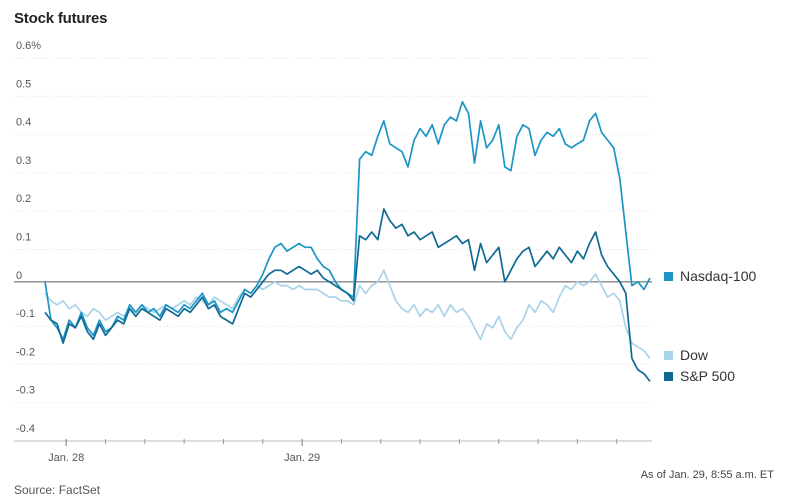 Image resolution: width=800 pixels, height=503 pixels. I want to click on legend-label: Dow, so click(694, 355).